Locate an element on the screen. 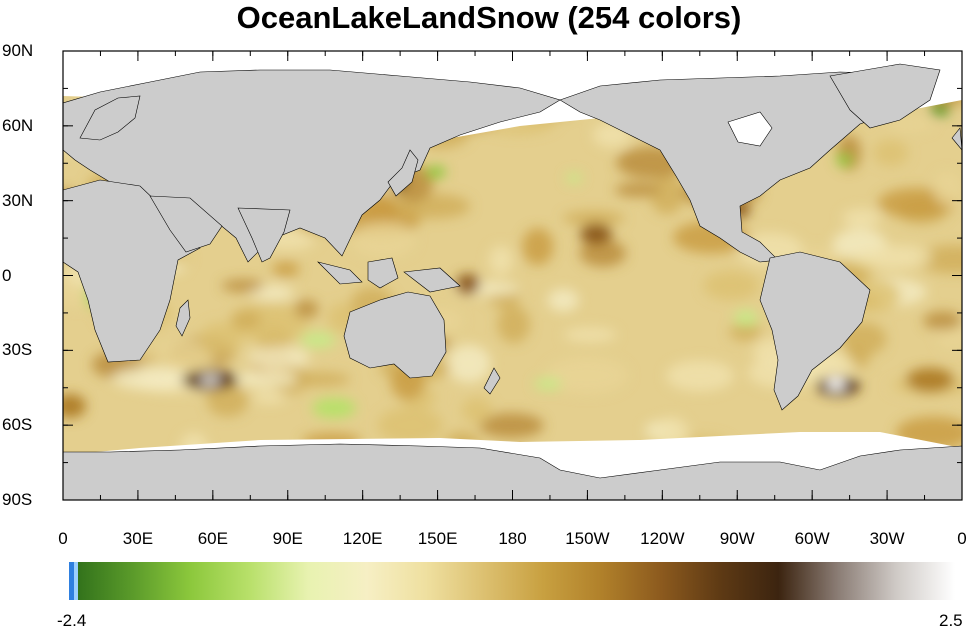 The image size is (978, 631). new-zealand is located at coordinates (492, 381).